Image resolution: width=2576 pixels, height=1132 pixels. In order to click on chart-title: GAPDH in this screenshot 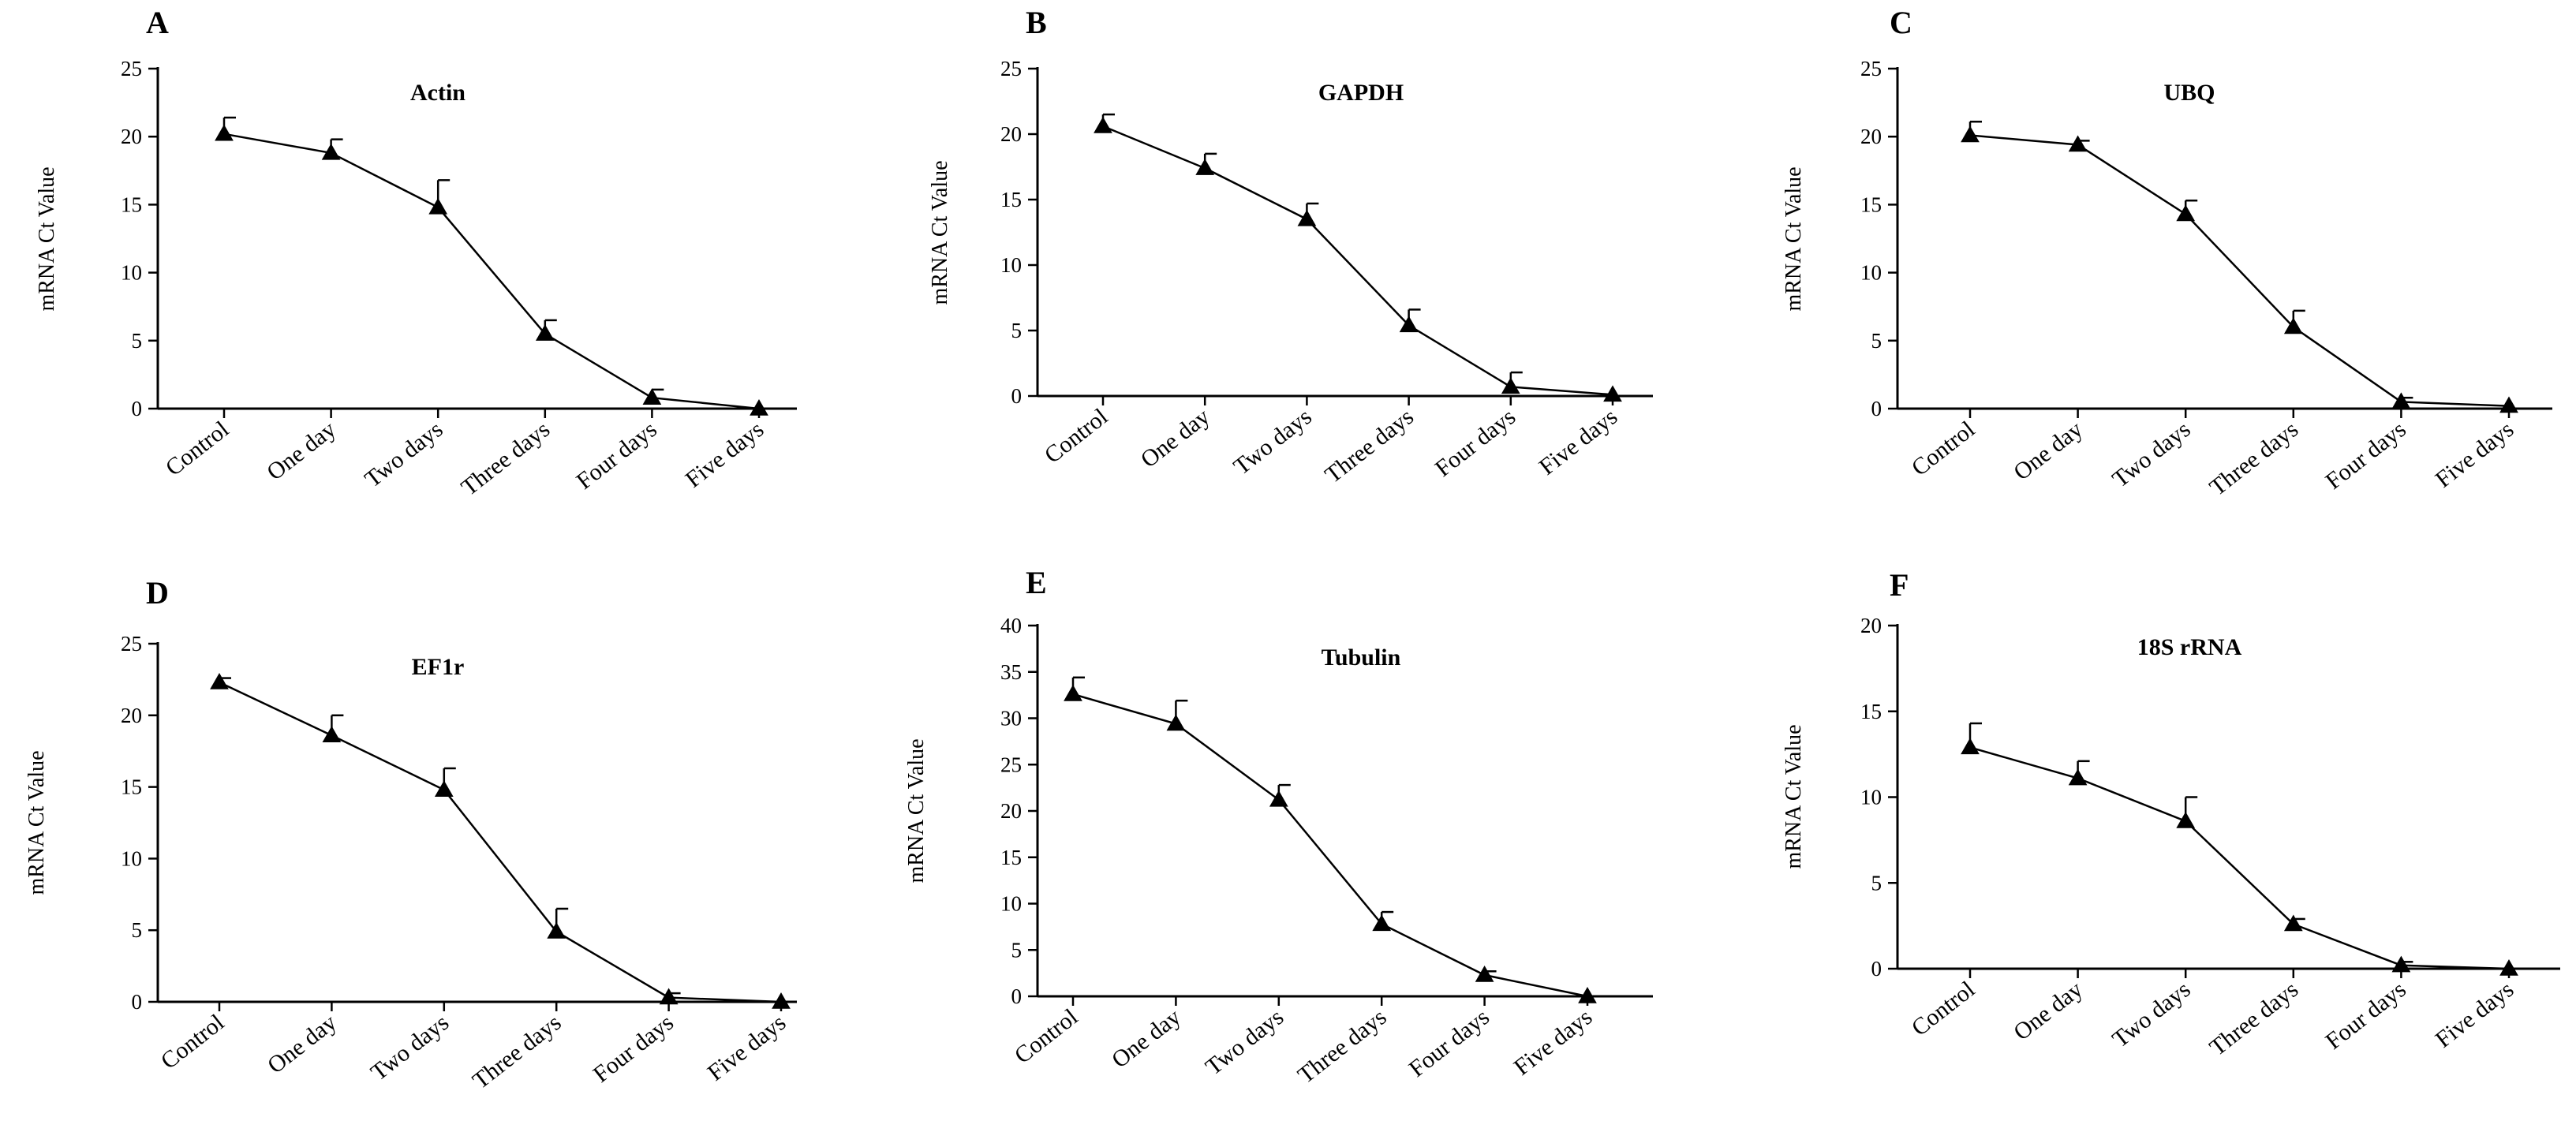, I will do `click(1361, 93)`.